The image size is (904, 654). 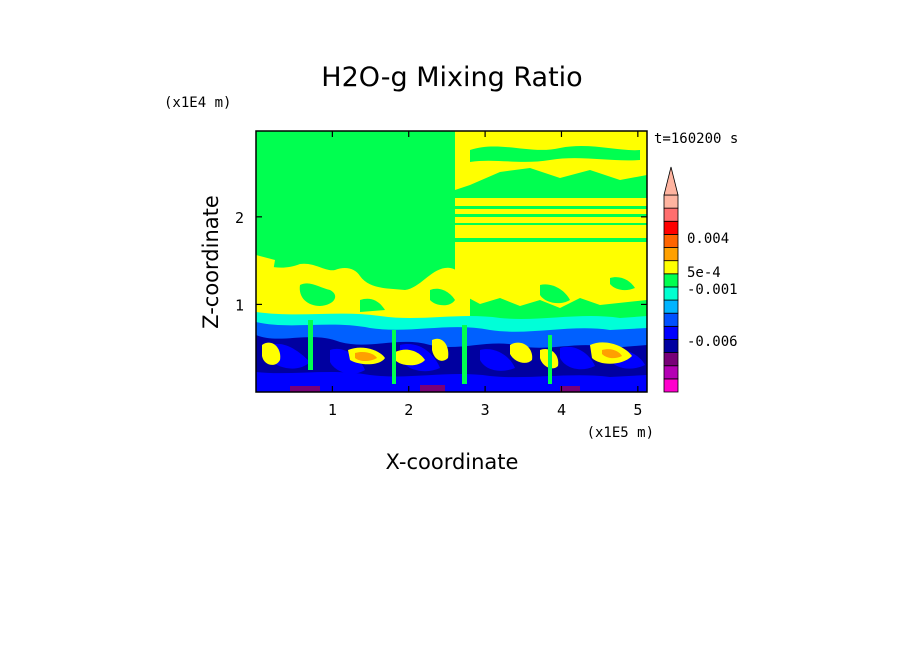 I want to click on low-yellow-cells, so click(x=447, y=353).